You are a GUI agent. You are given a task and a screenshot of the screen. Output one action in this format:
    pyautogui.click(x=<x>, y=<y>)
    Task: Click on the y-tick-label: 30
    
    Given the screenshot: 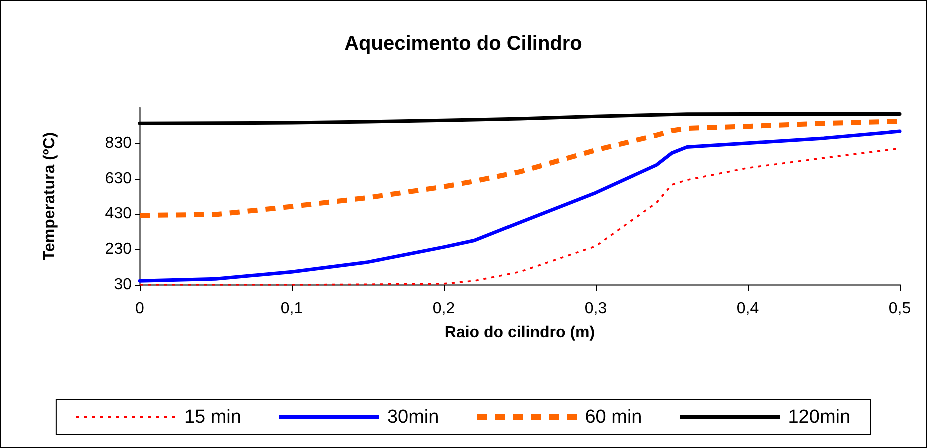 What is the action you would take?
    pyautogui.click(x=123, y=285)
    